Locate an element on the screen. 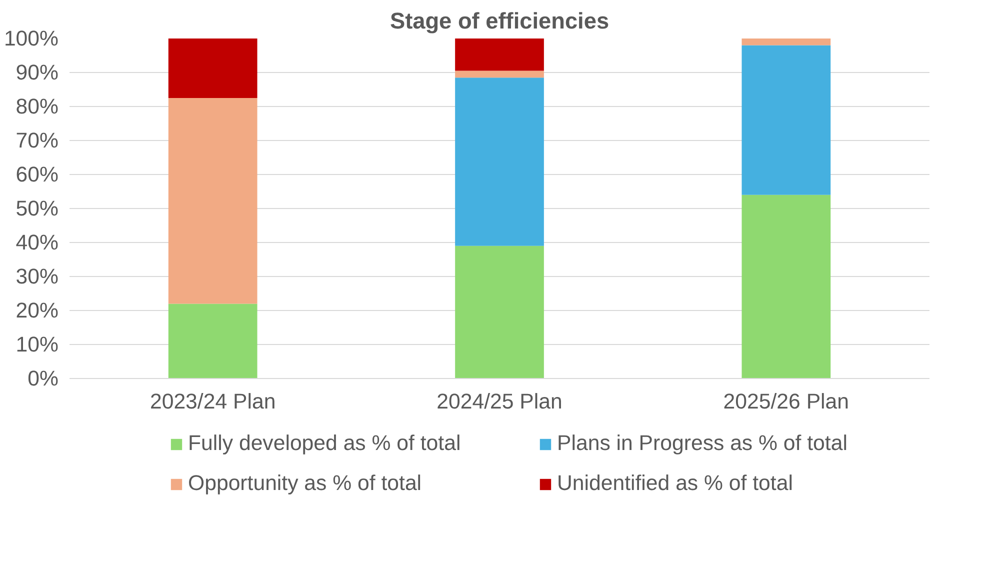 This screenshot has height=573, width=986. x-tick-label: 2025/26 Plan is located at coordinates (786, 402).